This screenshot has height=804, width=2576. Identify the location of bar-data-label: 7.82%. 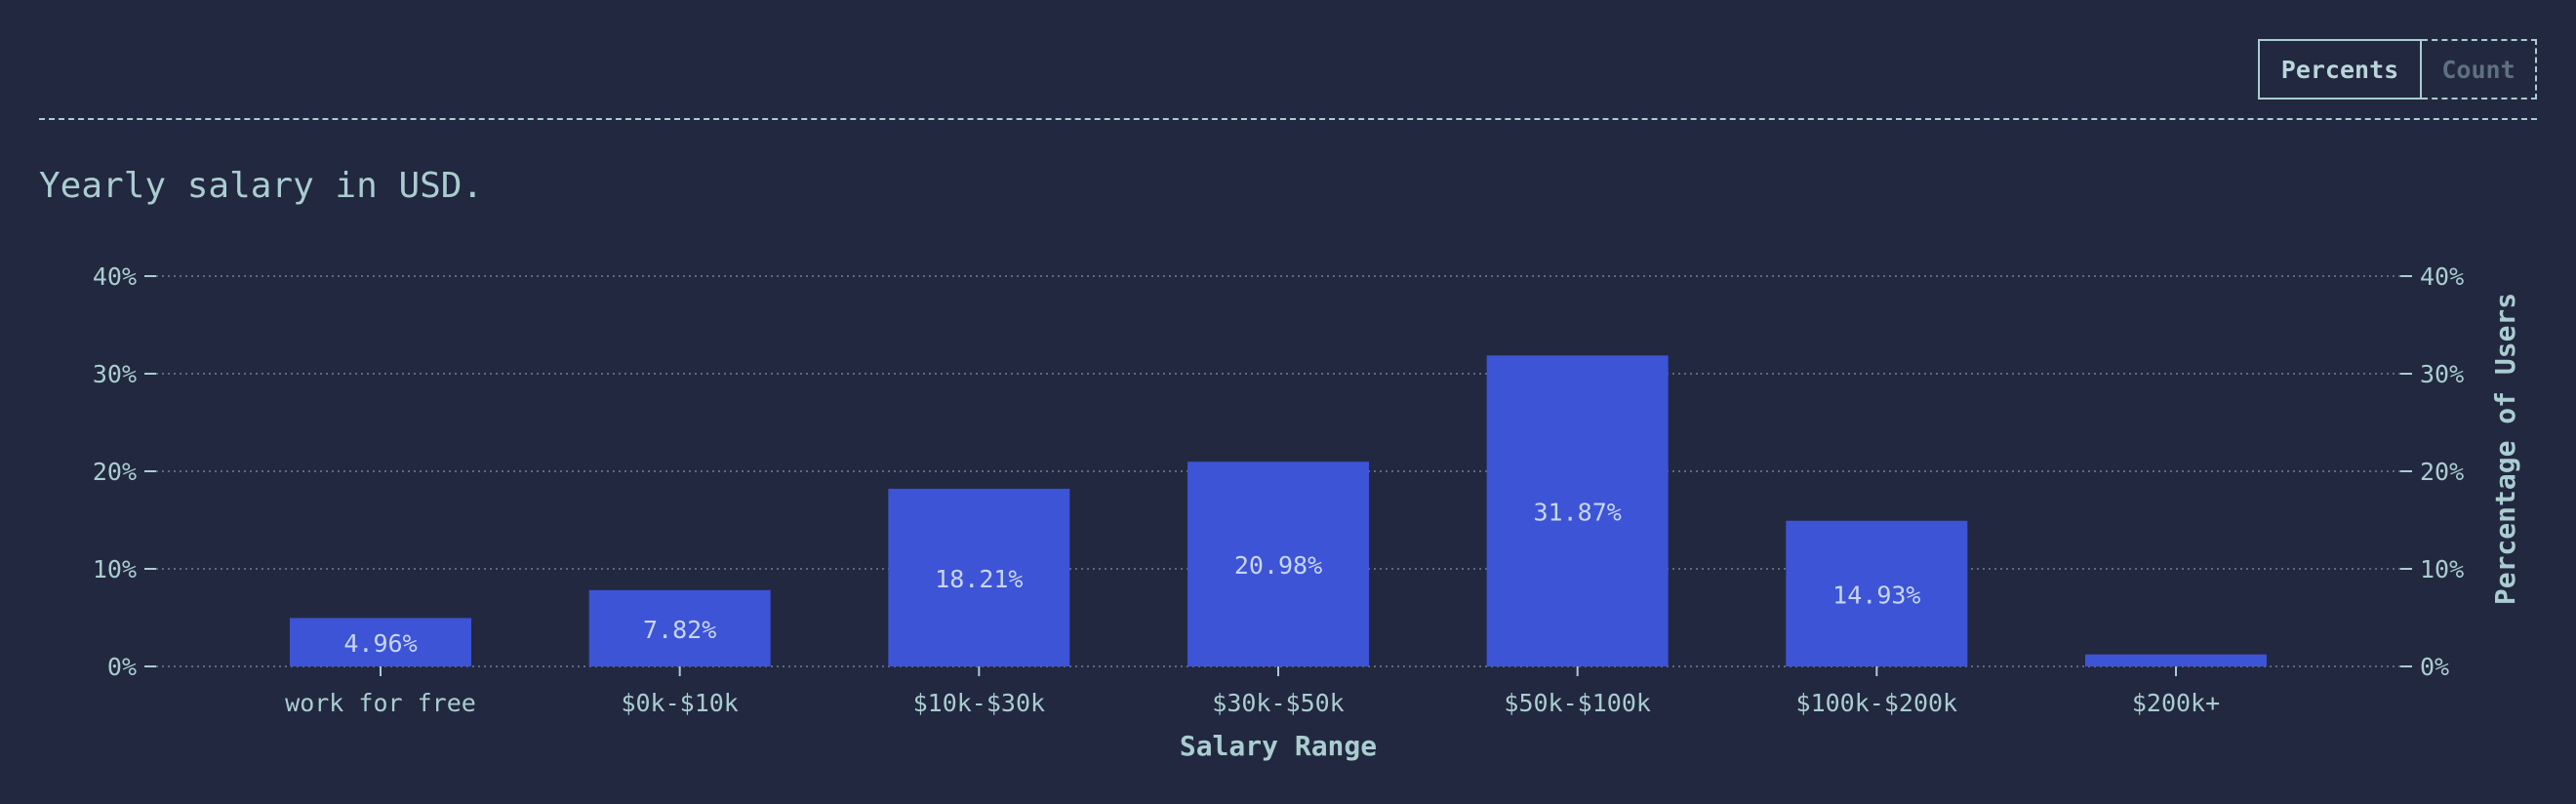
(679, 630).